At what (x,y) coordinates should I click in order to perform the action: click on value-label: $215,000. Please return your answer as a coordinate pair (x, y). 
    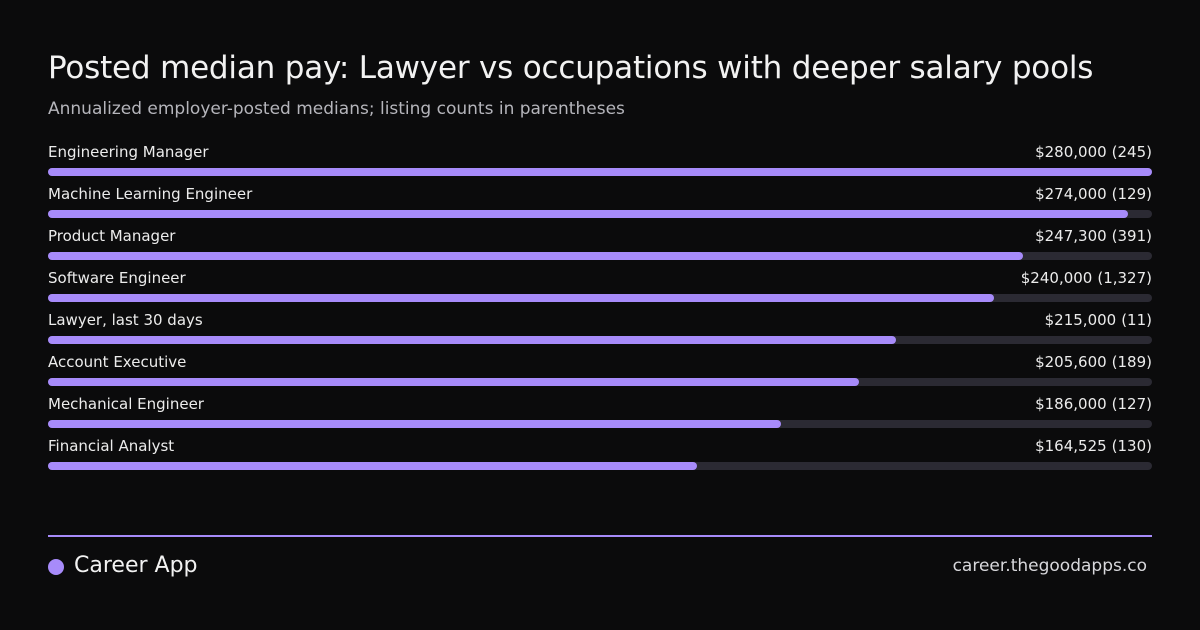
    Looking at the image, I should click on (1080, 320).